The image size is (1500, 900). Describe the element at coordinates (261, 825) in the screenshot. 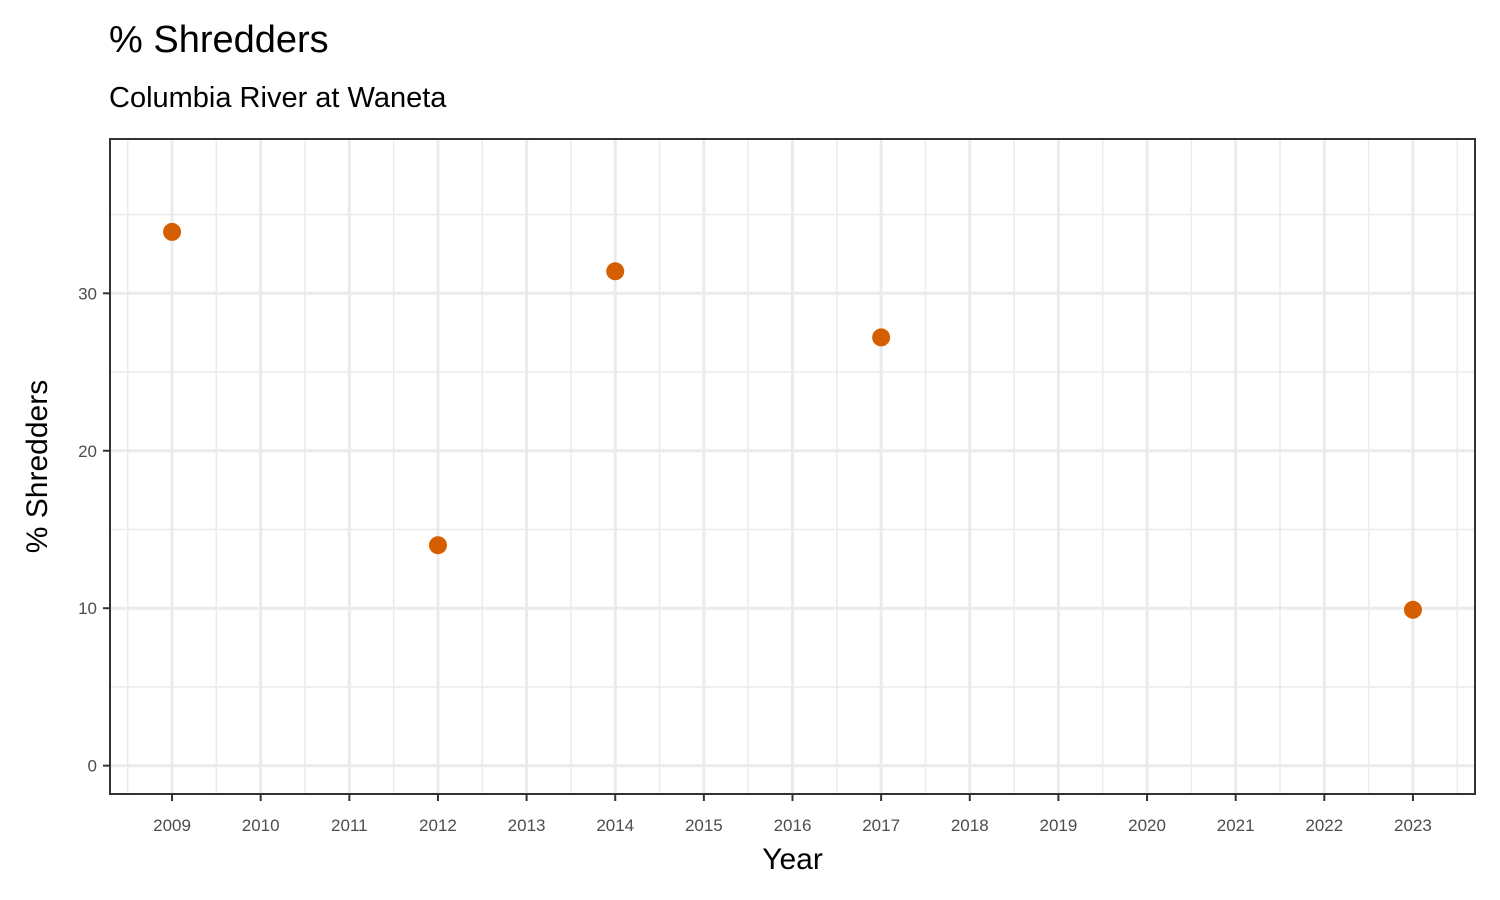

I see `x-tick-label: 2010` at that location.